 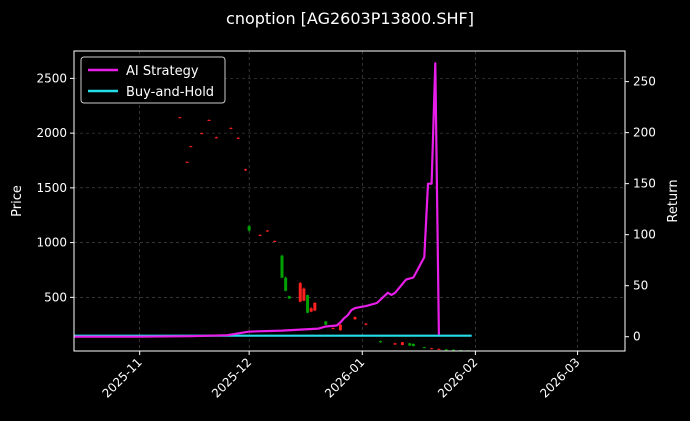 I want to click on y-tick-label: 2000, so click(x=51, y=133).